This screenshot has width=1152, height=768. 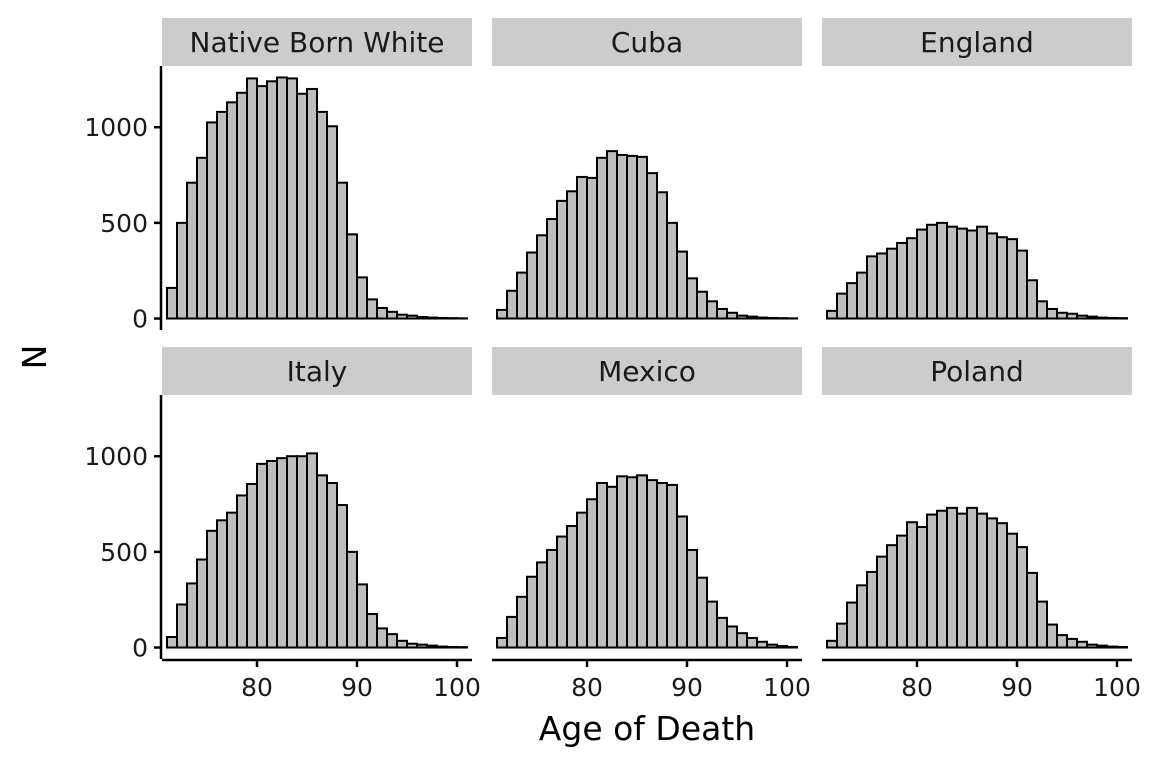 What do you see at coordinates (976, 371) in the screenshot?
I see `facet-label: Poland` at bounding box center [976, 371].